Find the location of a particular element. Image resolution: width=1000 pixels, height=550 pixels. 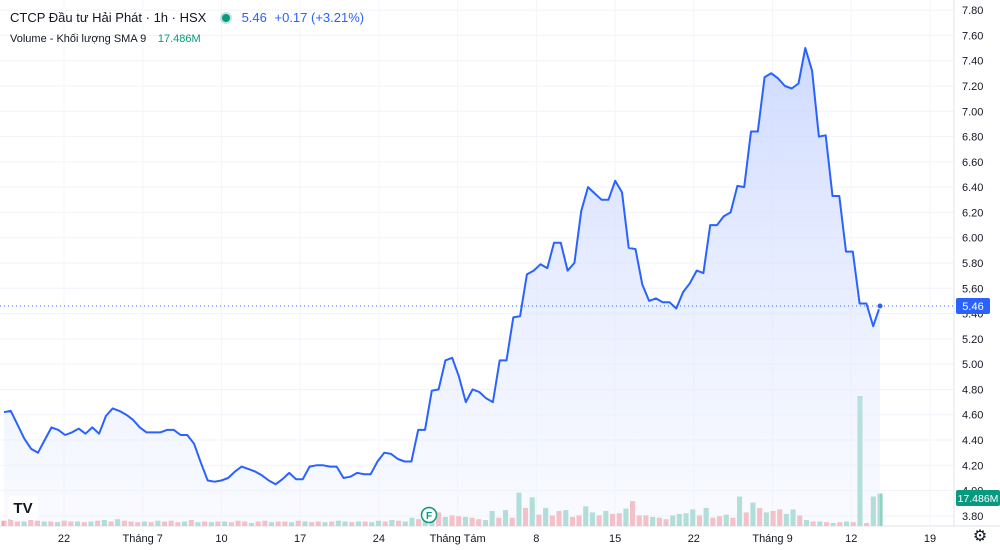

price-tick-label: 5.00 is located at coordinates (972, 365).